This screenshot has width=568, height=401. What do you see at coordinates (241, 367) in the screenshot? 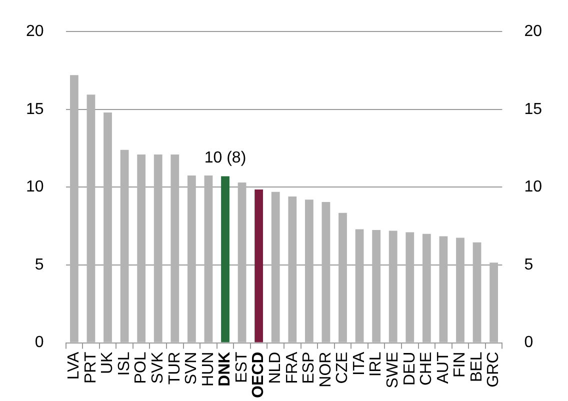
I see `x-tick-label: EST` at bounding box center [241, 367].